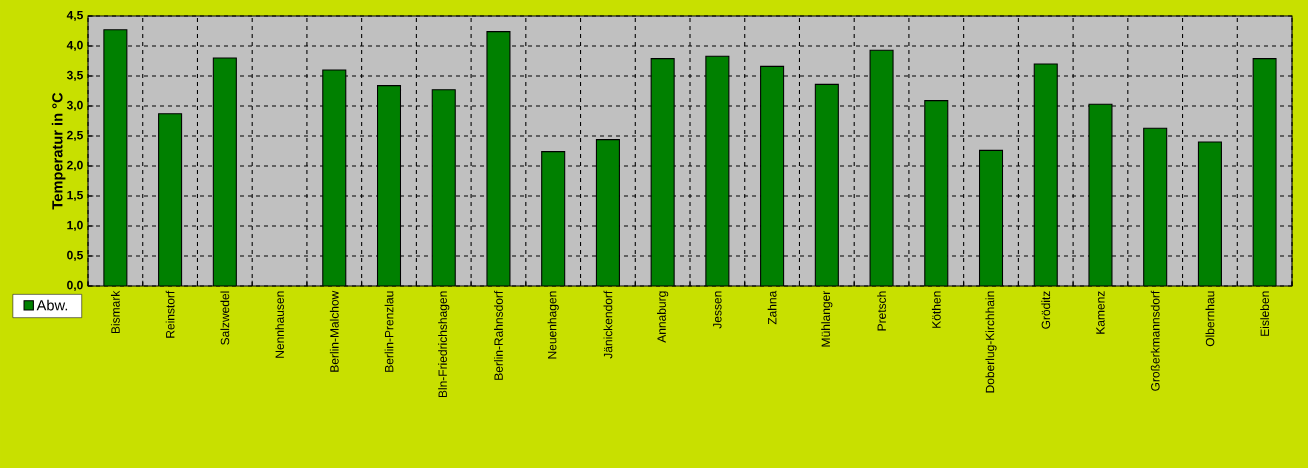 The height and width of the screenshot is (468, 1308). Describe the element at coordinates (74, 46) in the screenshot. I see `y-tick-label: 4,0` at that location.